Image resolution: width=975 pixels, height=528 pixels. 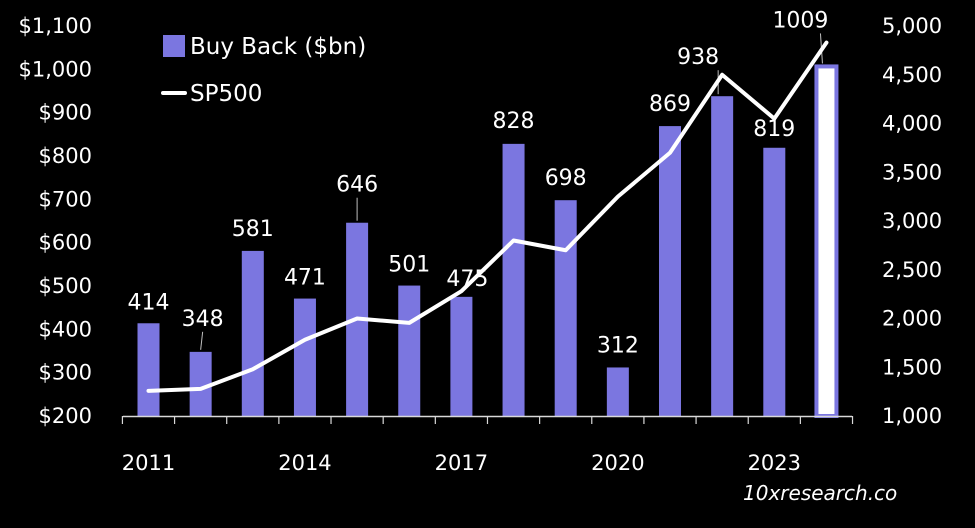 I want to click on data-label-2020: 312, so click(x=618, y=345).